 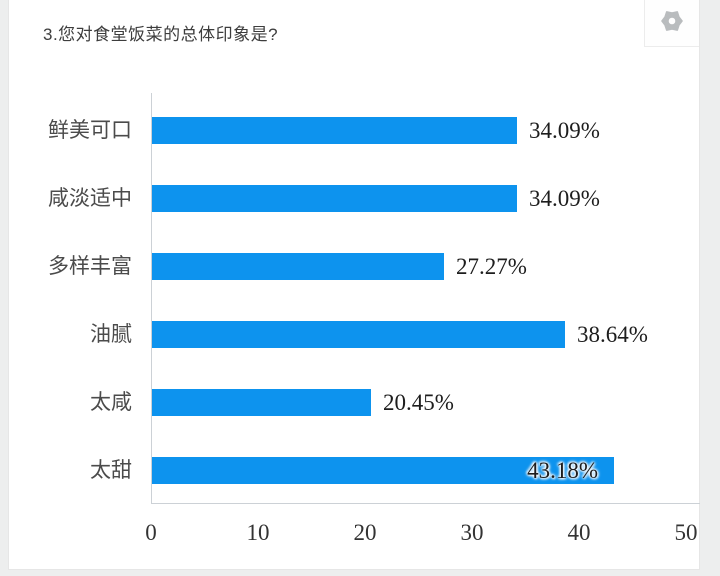 What do you see at coordinates (686, 532) in the screenshot?
I see `x-axis-tick-label: 50` at bounding box center [686, 532].